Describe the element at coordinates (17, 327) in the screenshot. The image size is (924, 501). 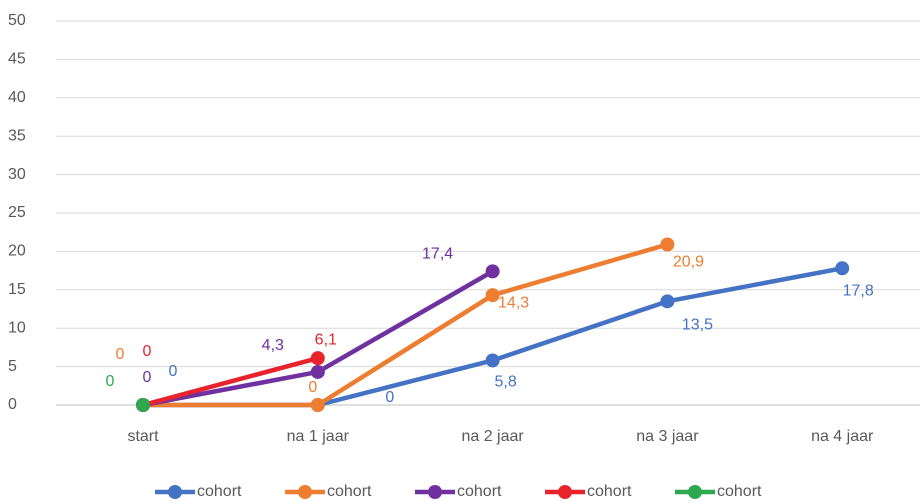
I see `y-tick-label: 10` at that location.